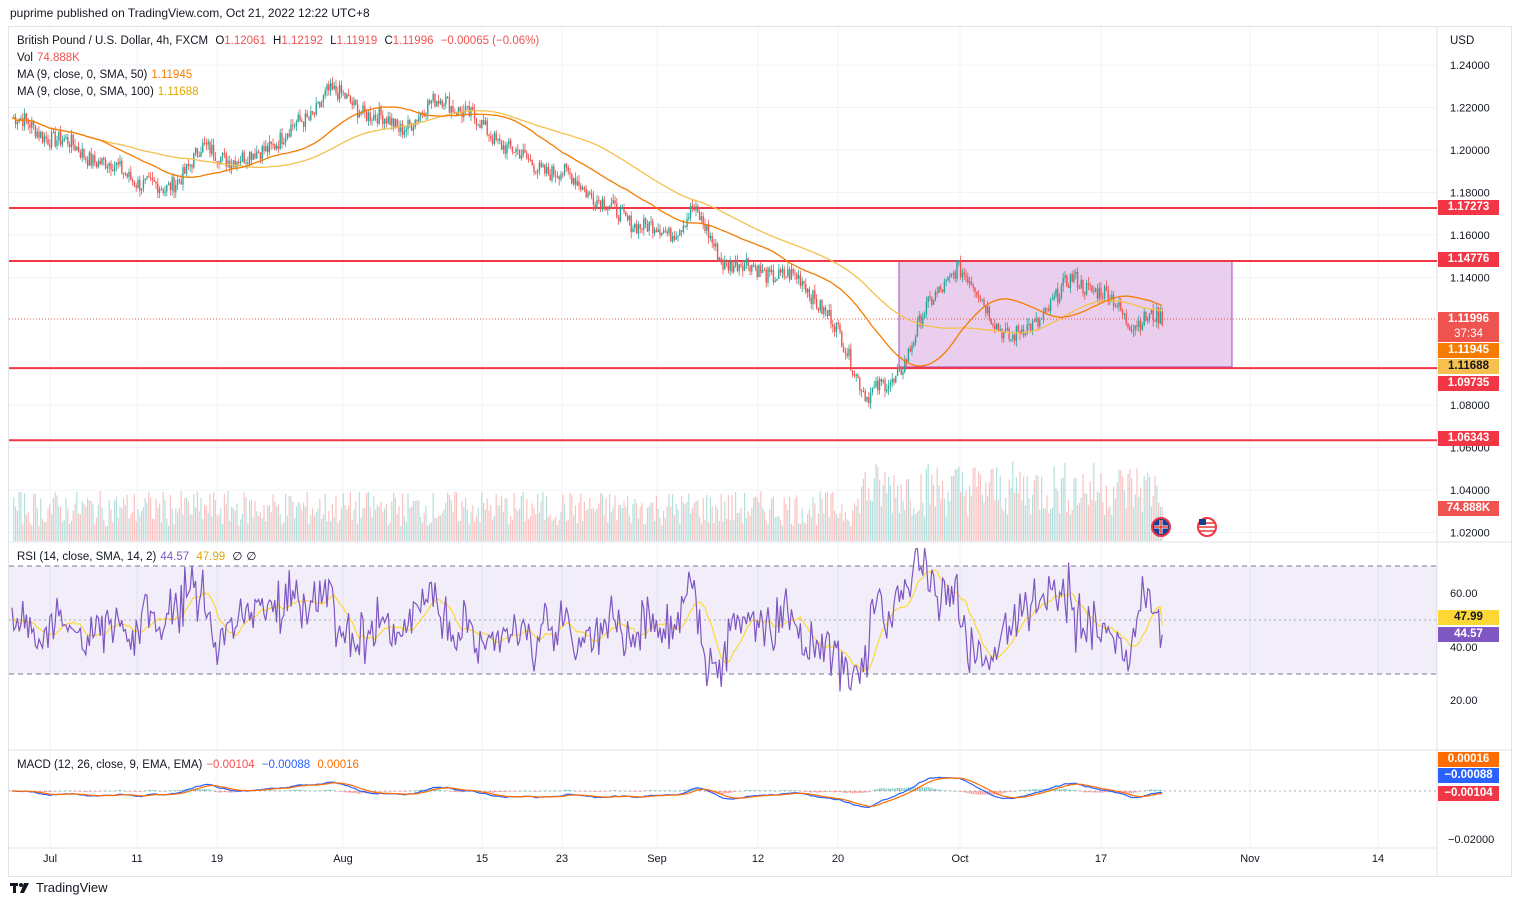 The image size is (1520, 907). I want to click on uk-flag-icon, so click(1161, 527).